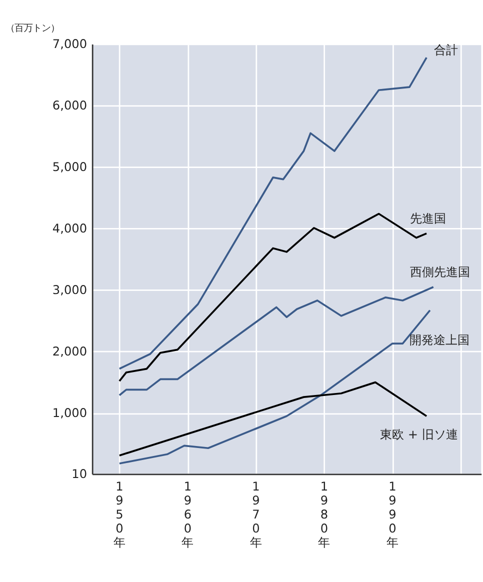 This screenshot has width=483, height=582. What do you see at coordinates (70, 44) in the screenshot?
I see `y-tick-label: 7,000` at bounding box center [70, 44].